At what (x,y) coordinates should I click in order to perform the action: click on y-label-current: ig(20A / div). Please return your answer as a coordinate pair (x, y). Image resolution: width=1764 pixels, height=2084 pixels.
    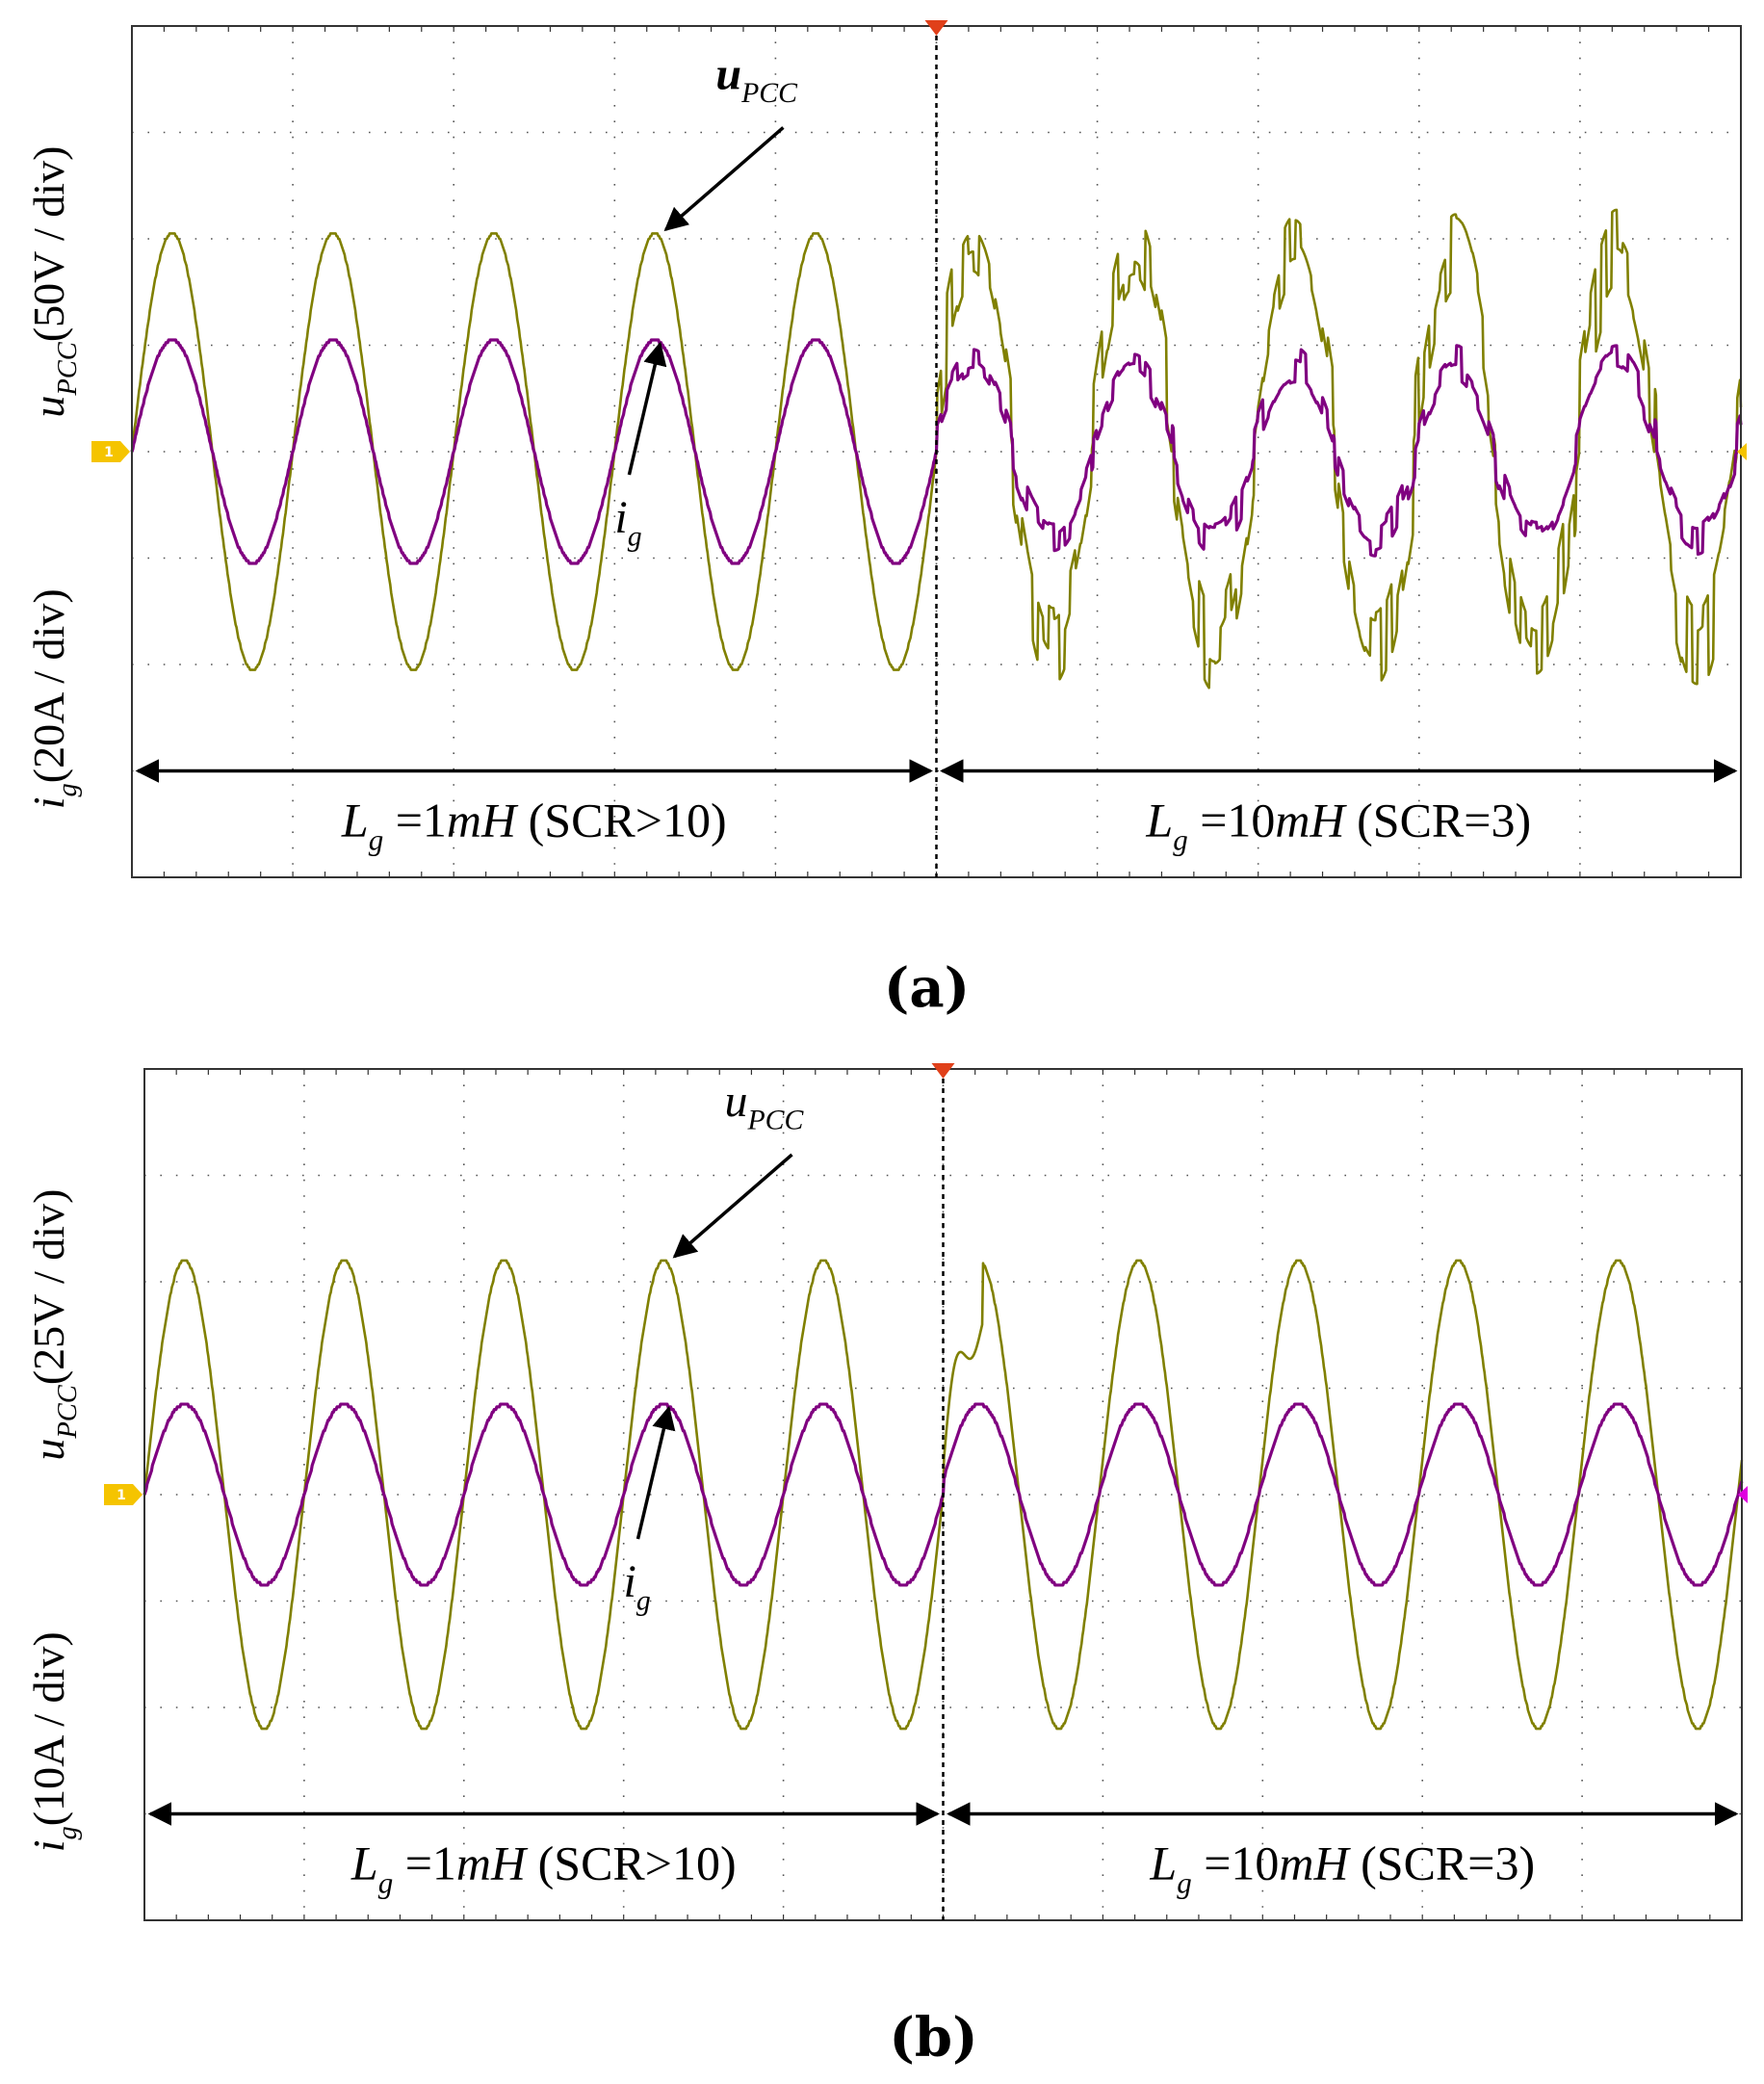
    Looking at the image, I should click on (53, 698).